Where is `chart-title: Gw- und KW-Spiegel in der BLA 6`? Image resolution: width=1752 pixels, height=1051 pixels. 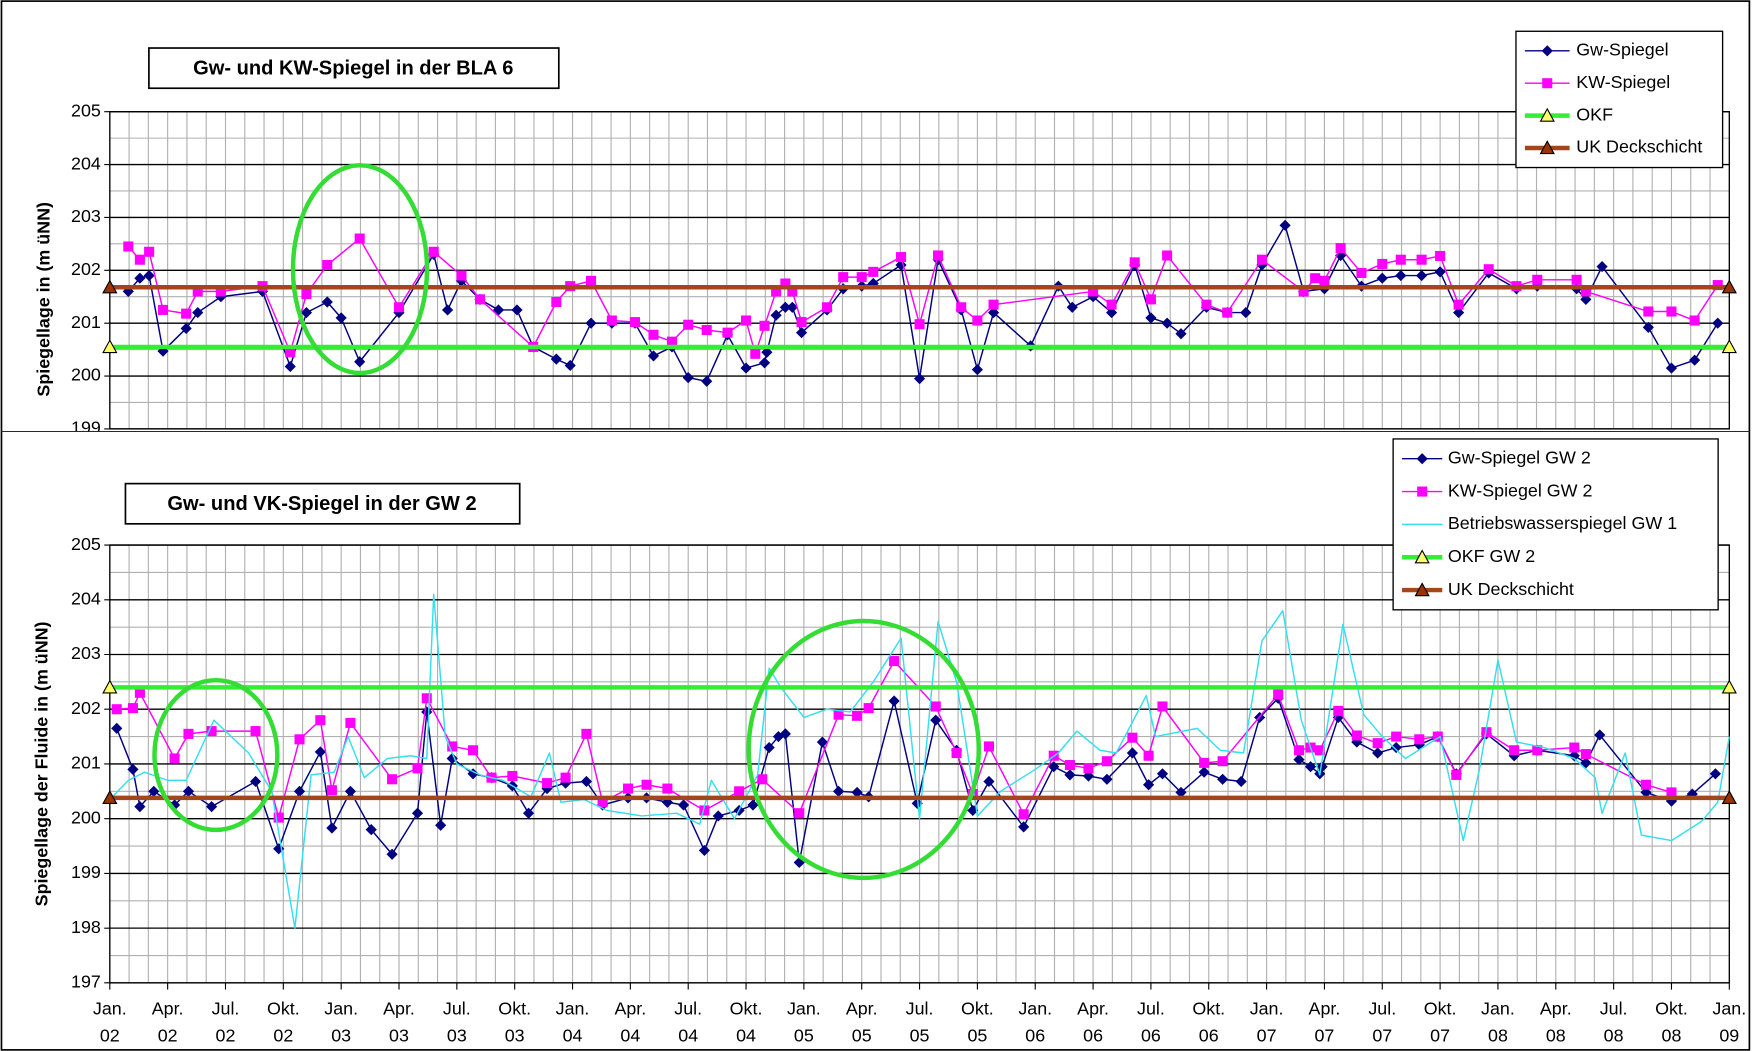
chart-title: Gw- und KW-Spiegel in der BLA 6 is located at coordinates (353, 69).